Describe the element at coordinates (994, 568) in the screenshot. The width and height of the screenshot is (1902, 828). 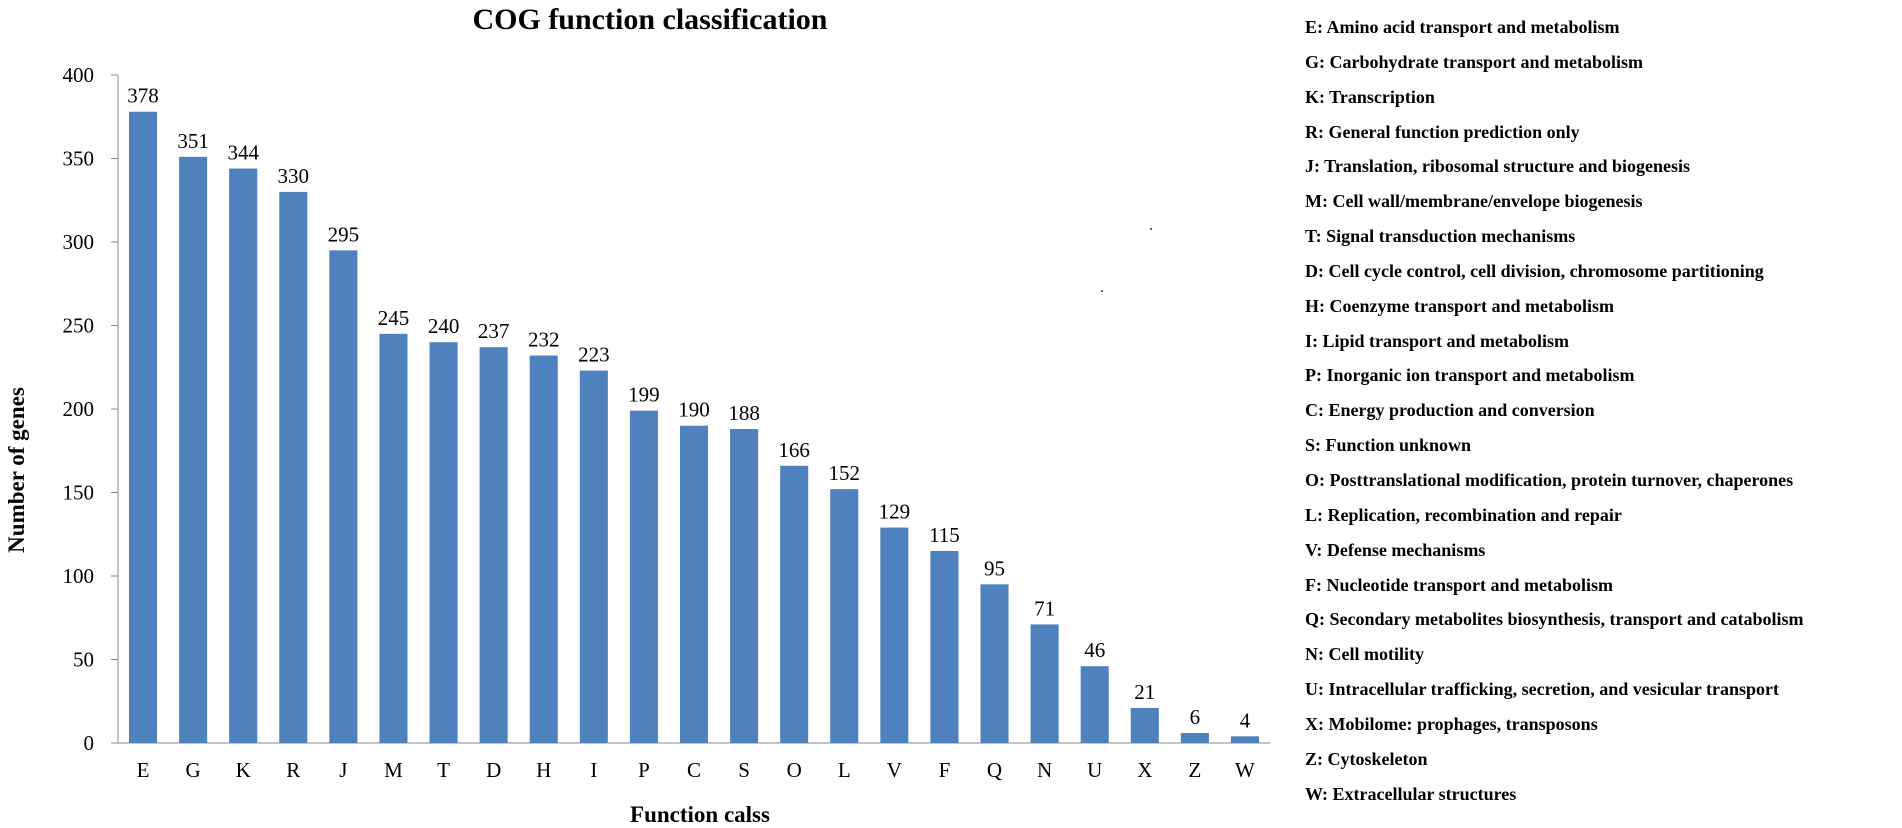
I see `data-label-Q: 95` at that location.